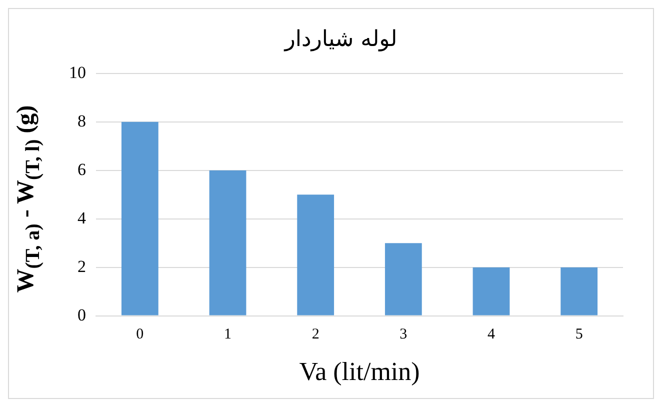 The width and height of the screenshot is (660, 405). Describe the element at coordinates (404, 334) in the screenshot. I see `x-tick-label: 3` at that location.